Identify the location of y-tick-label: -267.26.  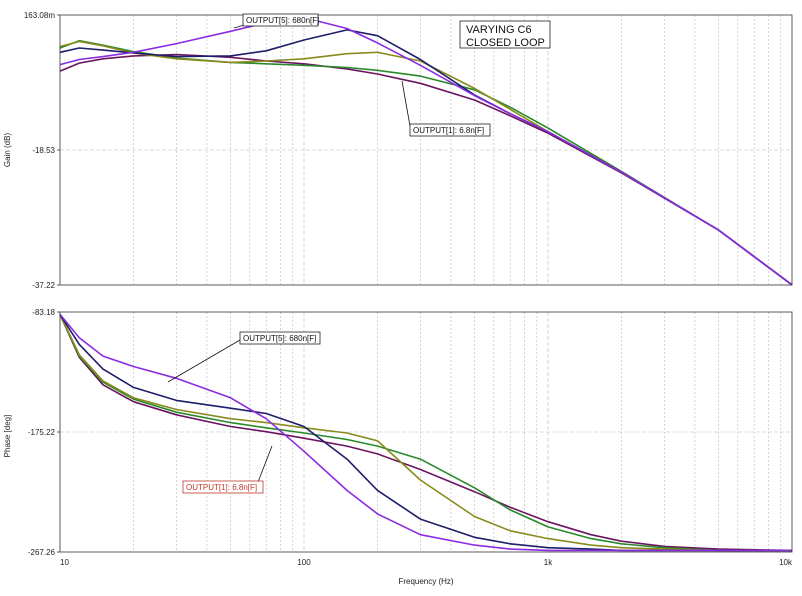
(42, 552).